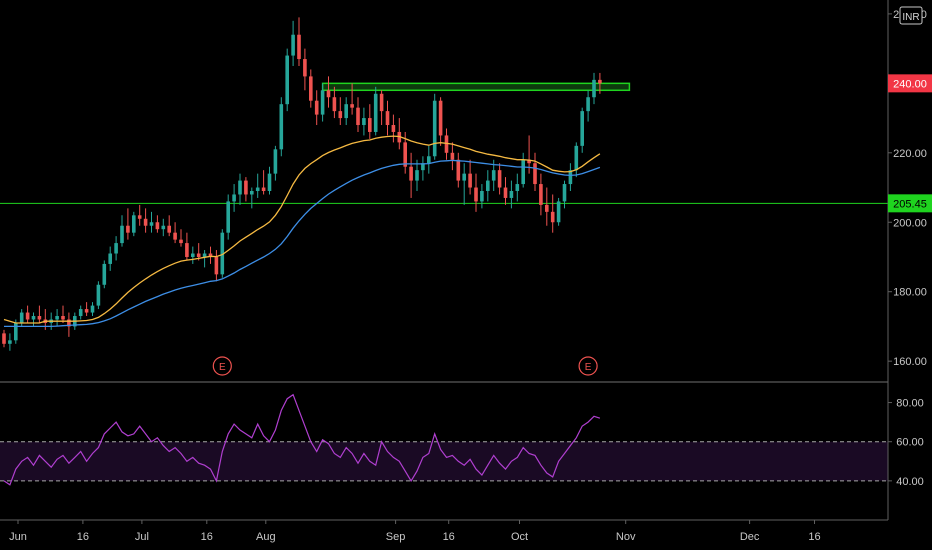  I want to click on earnings-label: E, so click(588, 367).